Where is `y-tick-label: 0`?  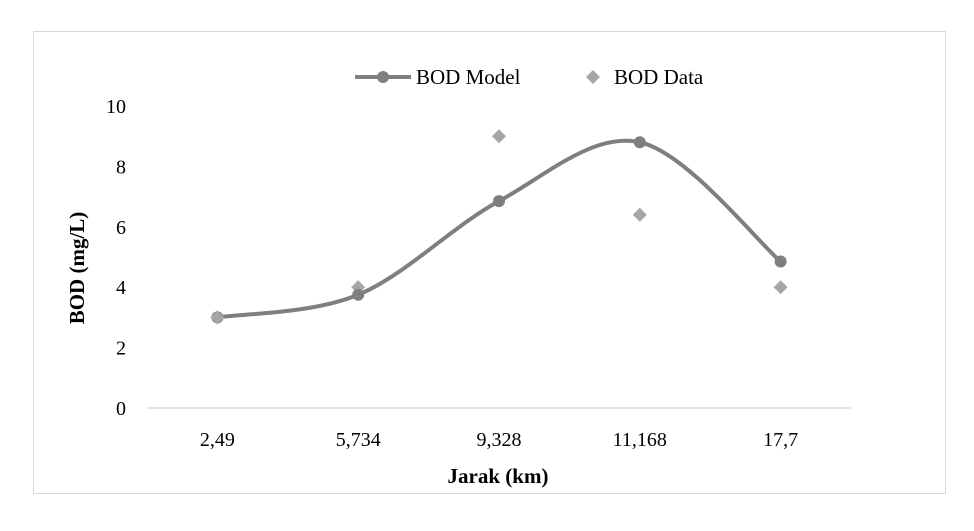 y-tick-label: 0 is located at coordinates (121, 409).